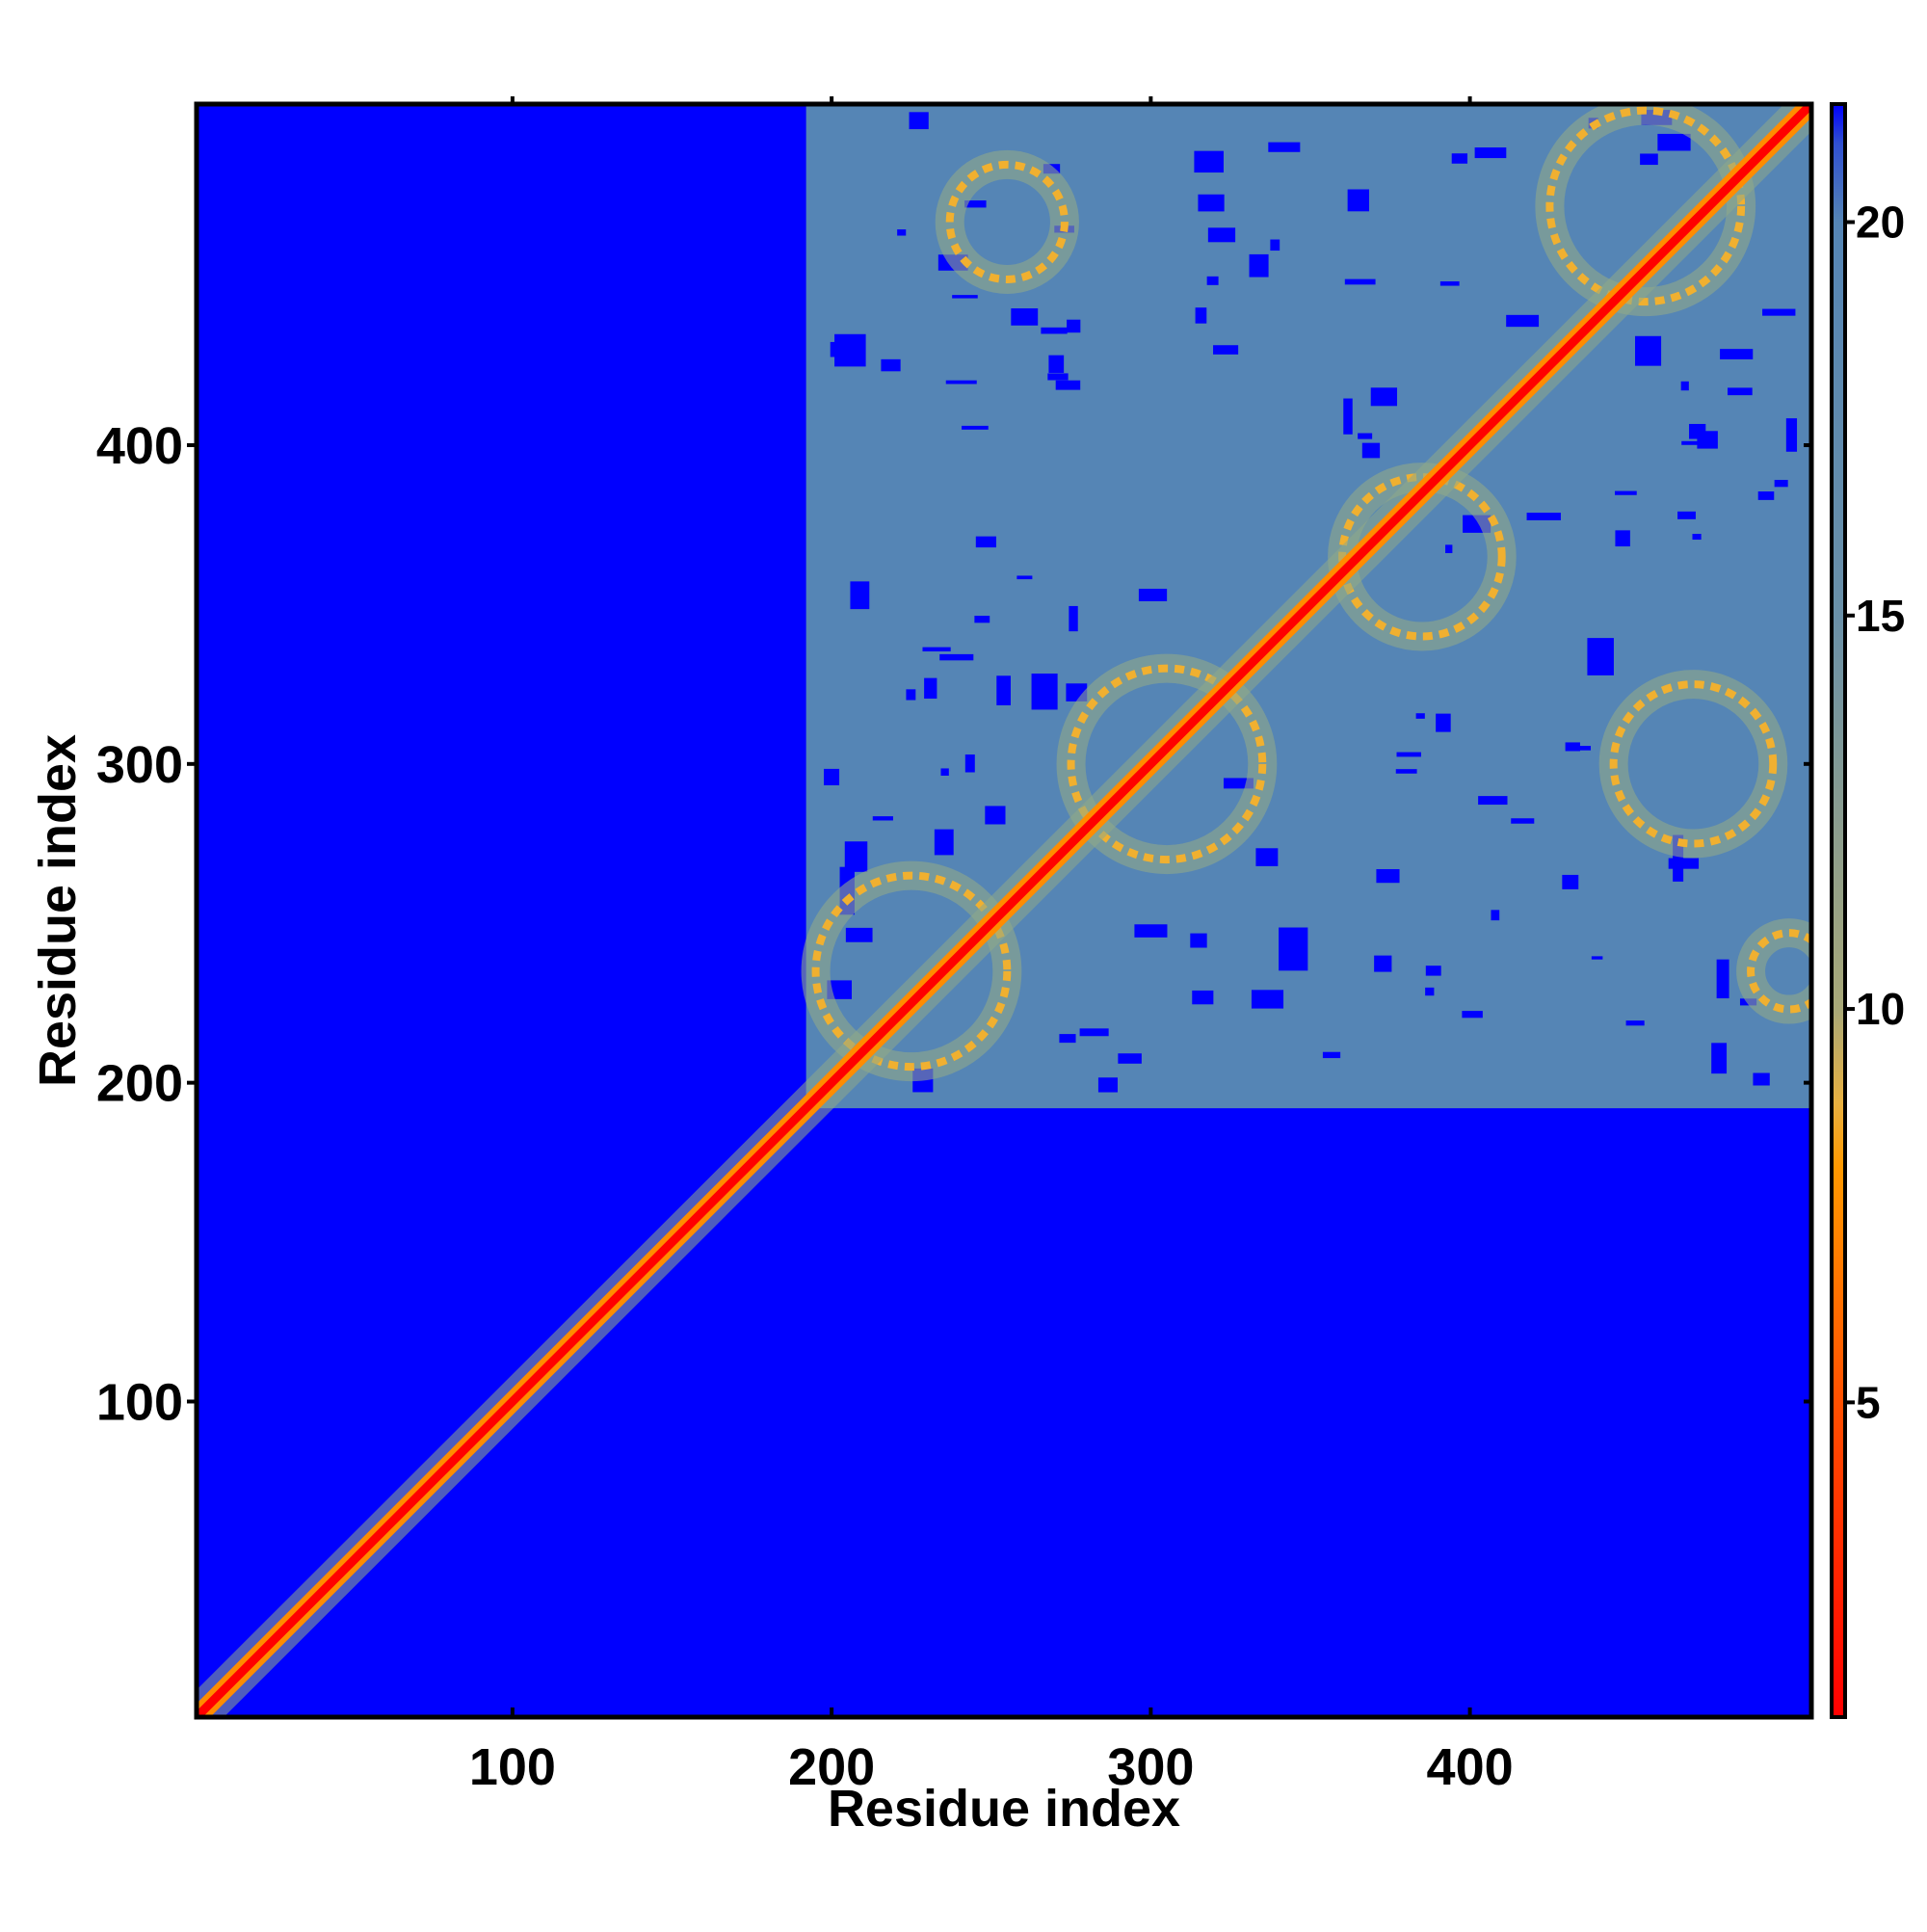  What do you see at coordinates (1838, 910) in the screenshot?
I see `colorbar` at bounding box center [1838, 910].